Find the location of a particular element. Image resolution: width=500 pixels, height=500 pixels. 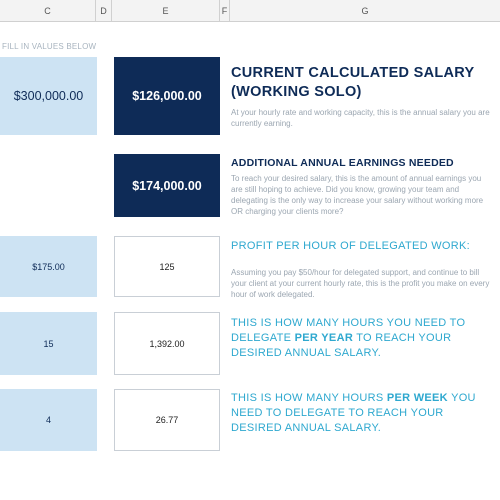

additional-earnings-title: ADDITIONAL ANNUAL EARNINGS NEEDED is located at coordinates (342, 163).